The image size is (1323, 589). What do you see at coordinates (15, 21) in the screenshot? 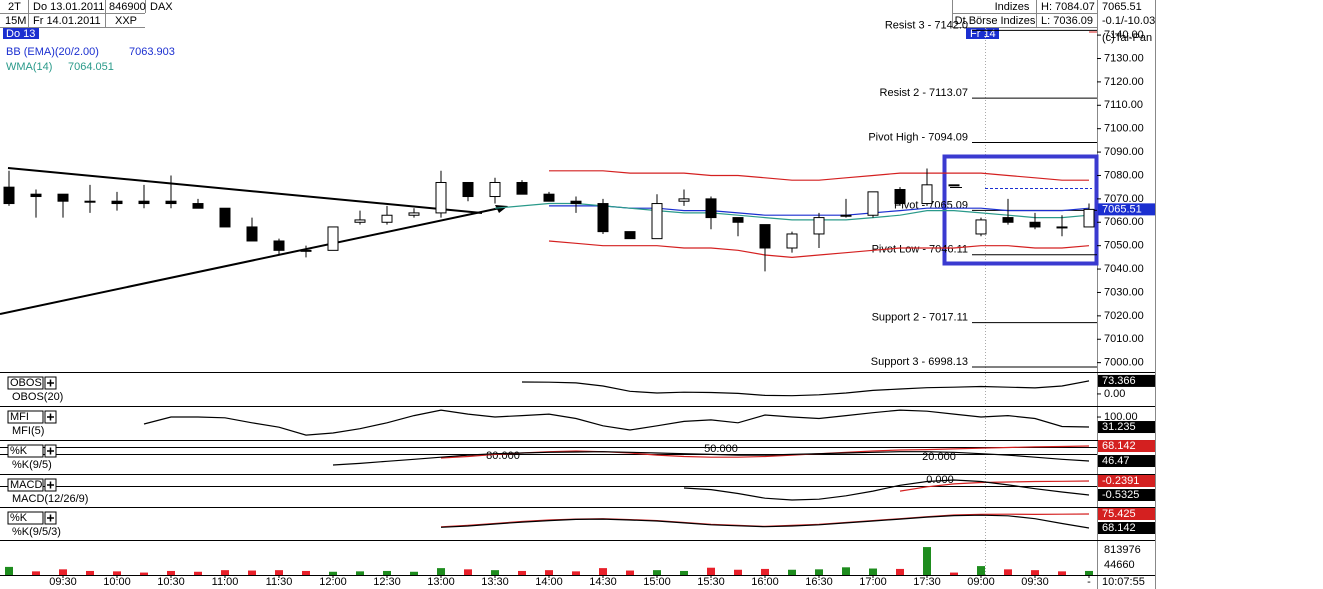
I see `interval: 15M` at bounding box center [15, 21].